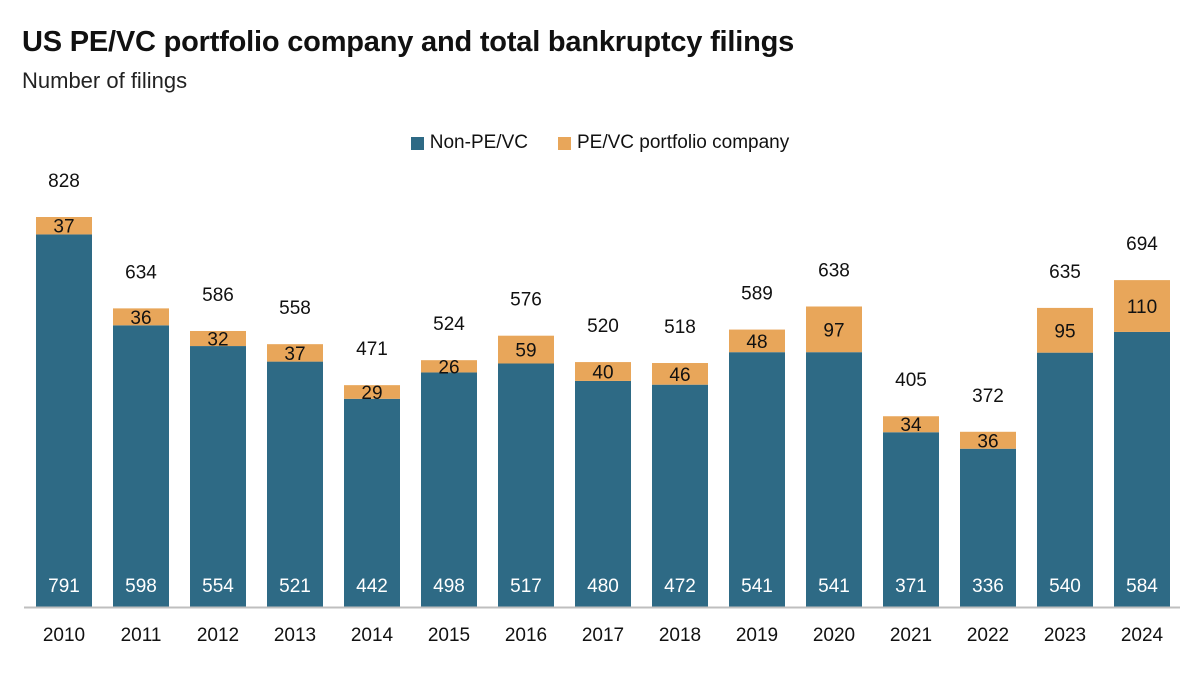 Image resolution: width=1200 pixels, height=675 pixels. I want to click on data-label-pe-vc-2016: 59, so click(525, 351).